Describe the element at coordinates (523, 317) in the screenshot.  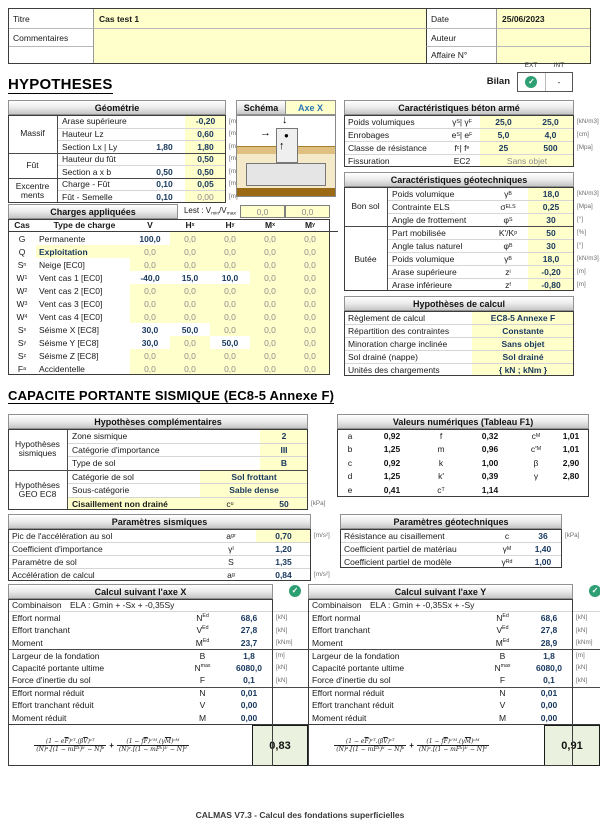
I see `value-cell: EC8-5 Annexe F` at that location.